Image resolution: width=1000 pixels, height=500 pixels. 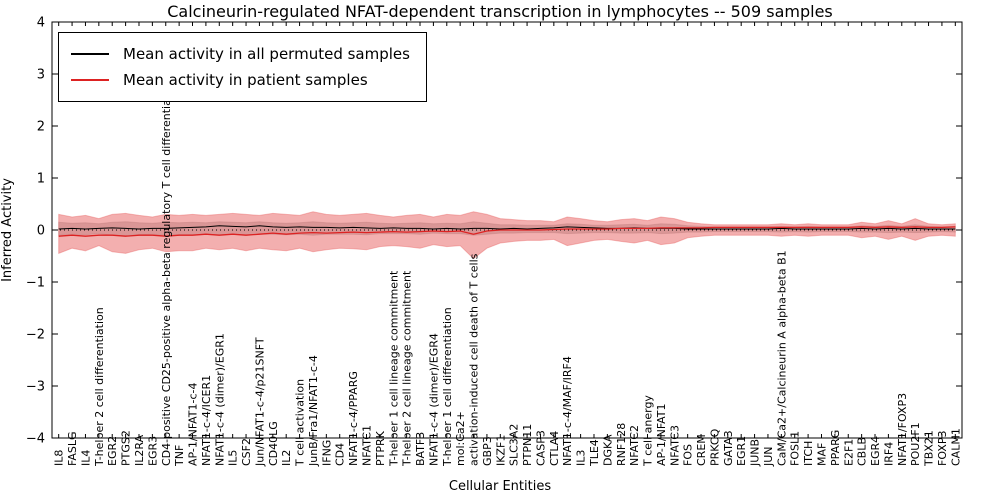 I want to click on x-tick-label: E2F1, so click(x=848, y=452).